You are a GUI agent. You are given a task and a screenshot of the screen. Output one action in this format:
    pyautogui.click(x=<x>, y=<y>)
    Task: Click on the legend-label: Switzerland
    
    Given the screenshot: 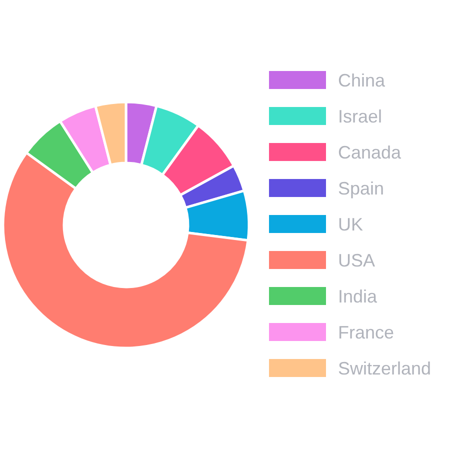 What is the action you would take?
    pyautogui.click(x=385, y=368)
    